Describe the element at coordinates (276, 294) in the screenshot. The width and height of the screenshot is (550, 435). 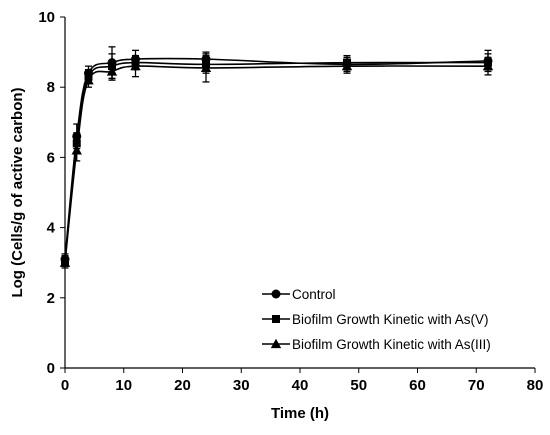
I see `legend-marker-circle` at that location.